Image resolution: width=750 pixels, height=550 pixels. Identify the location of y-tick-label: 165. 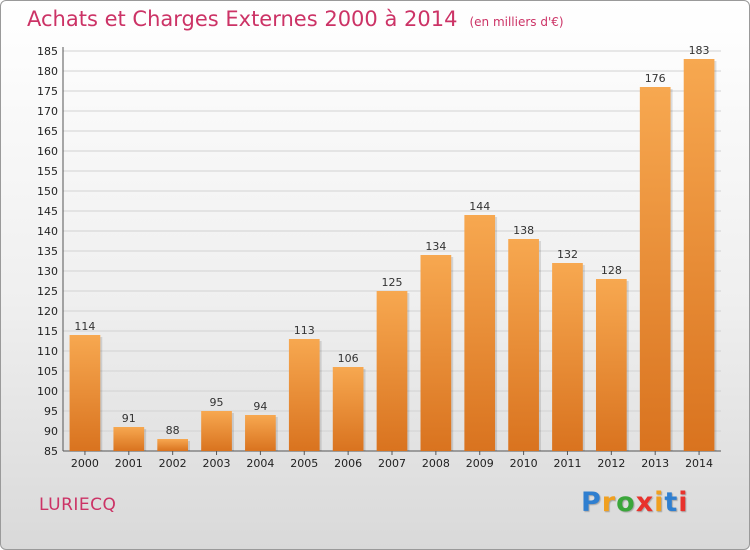
(47, 131).